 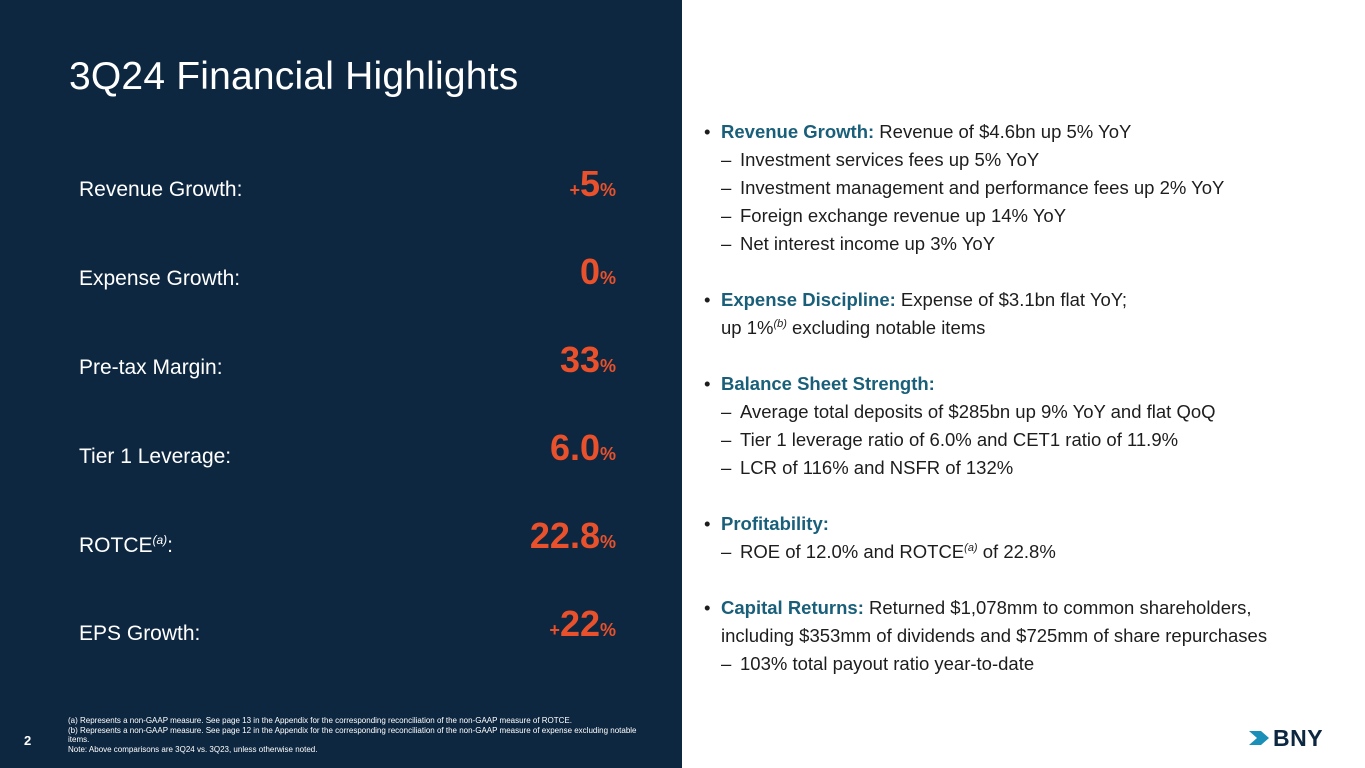 What do you see at coordinates (592, 183) in the screenshot?
I see `metric-value-revenue-growth: +5%` at bounding box center [592, 183].